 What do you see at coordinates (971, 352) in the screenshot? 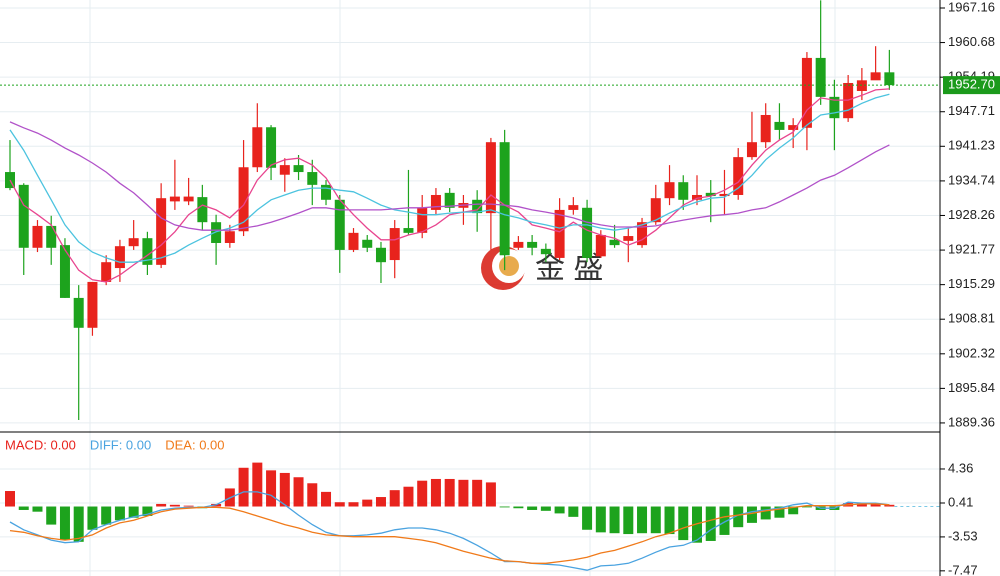
I see `y-tick-label: 1902.32` at bounding box center [971, 352].